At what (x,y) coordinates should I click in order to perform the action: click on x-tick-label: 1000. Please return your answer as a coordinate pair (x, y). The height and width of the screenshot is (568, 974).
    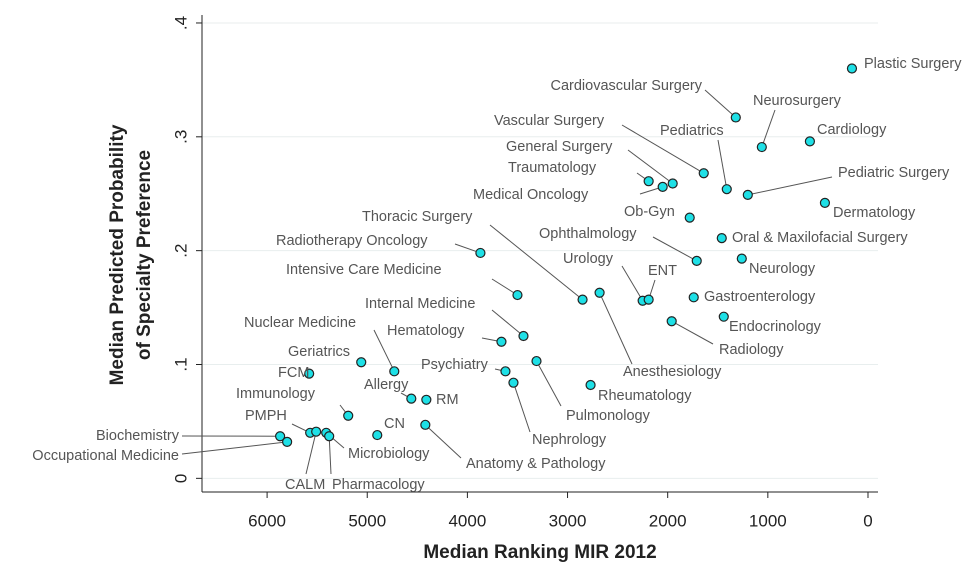
    Looking at the image, I should click on (768, 520).